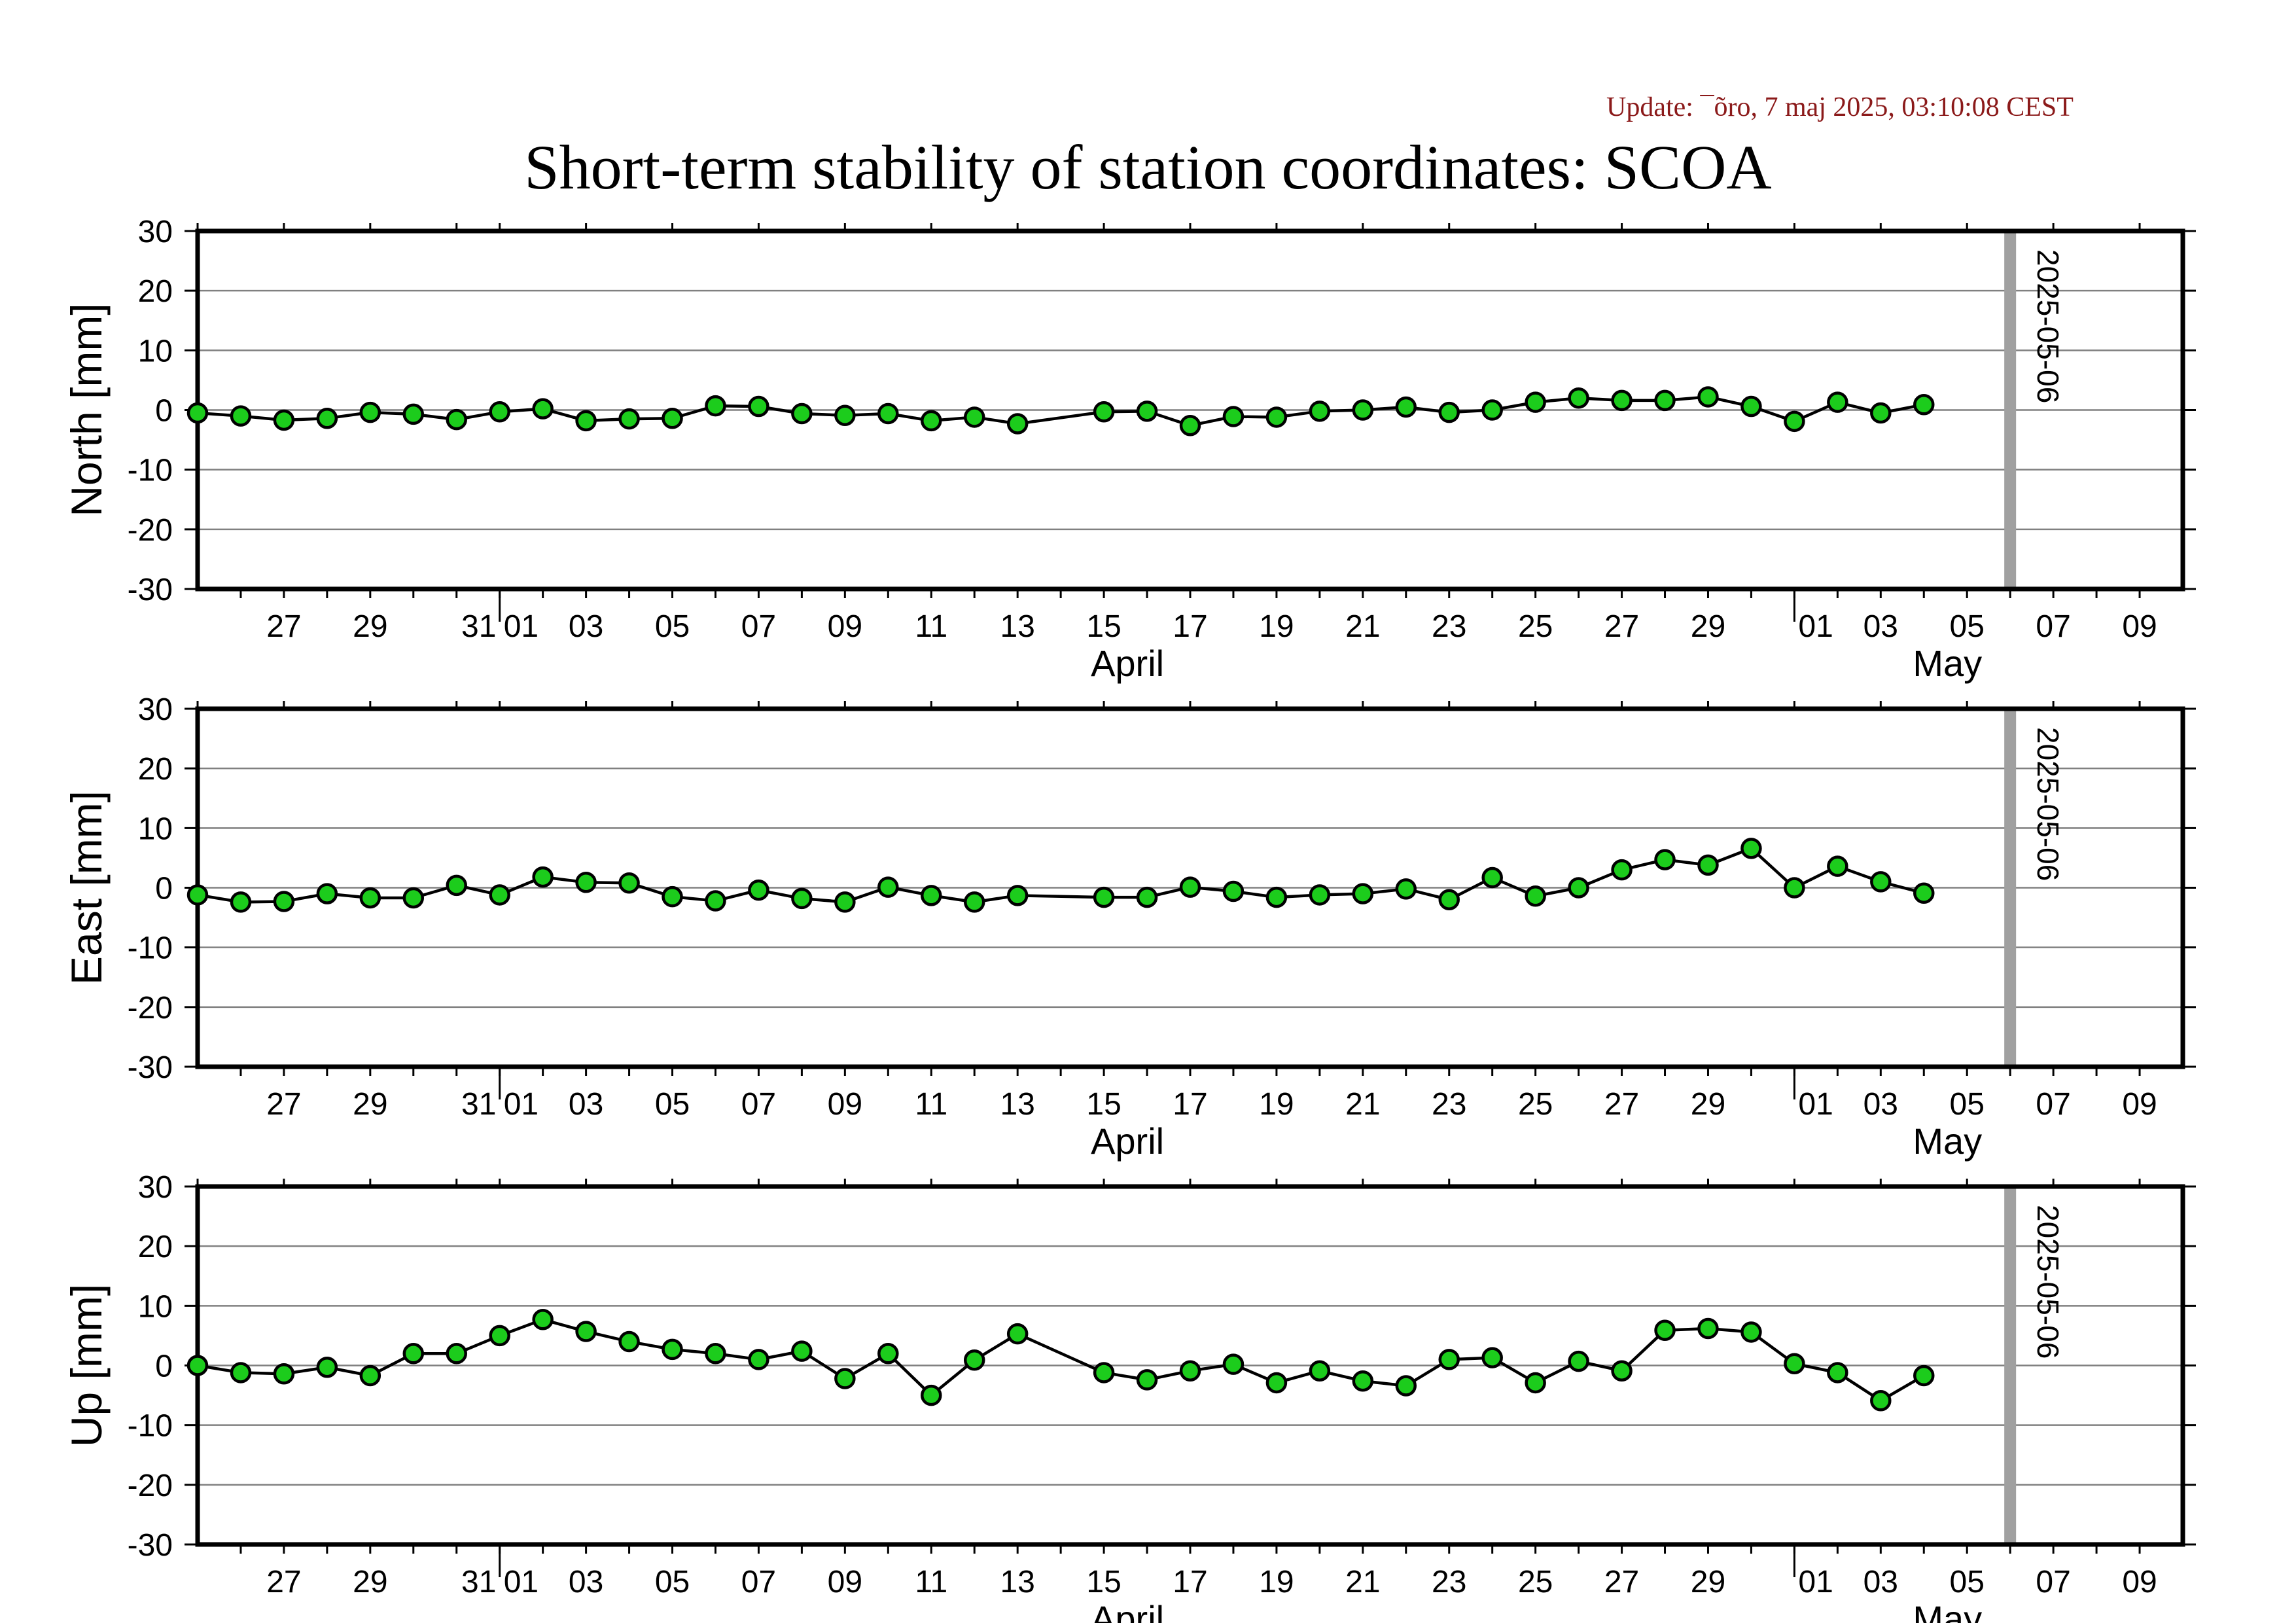 This screenshot has height=1623, width=2296. Describe the element at coordinates (478, 626) in the screenshot. I see `x-tick-label: 31` at that location.